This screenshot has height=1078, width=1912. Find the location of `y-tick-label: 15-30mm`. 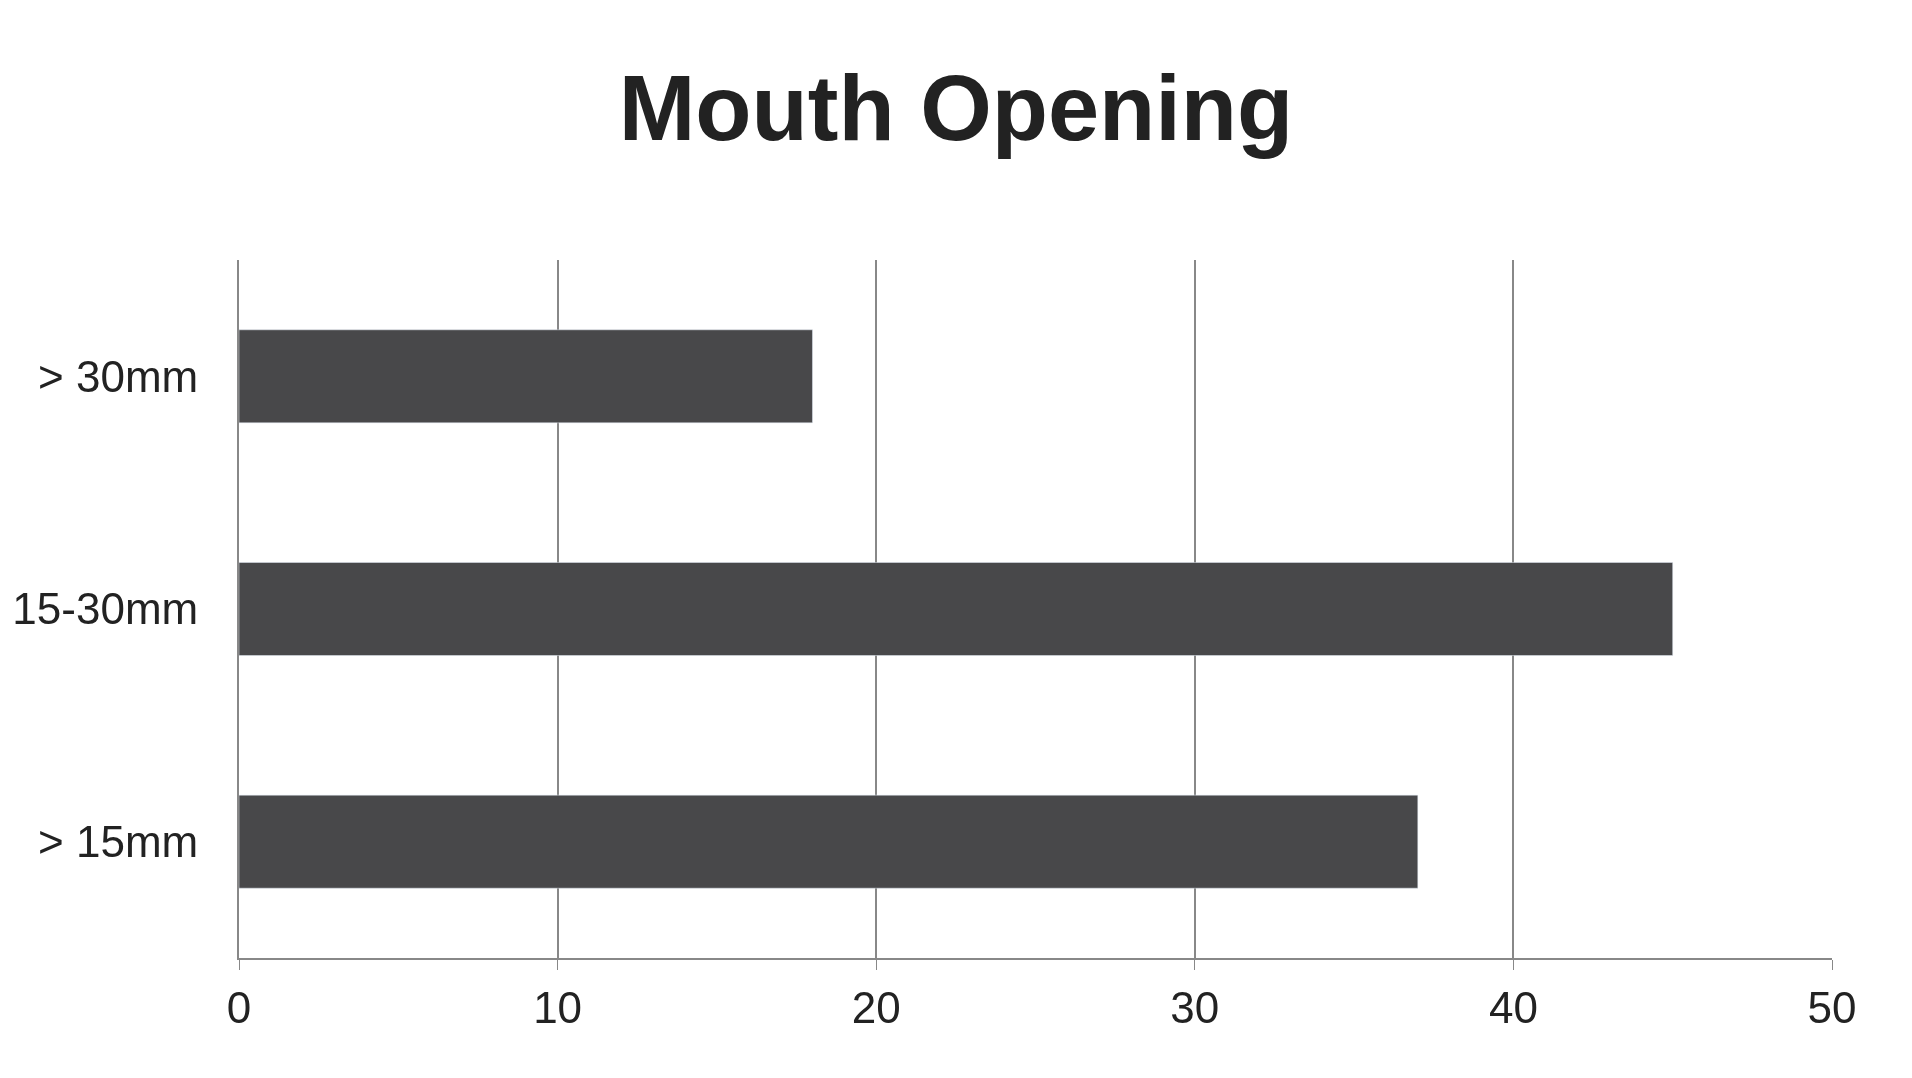

y-tick-label: 15-30mm is located at coordinates (105, 609).